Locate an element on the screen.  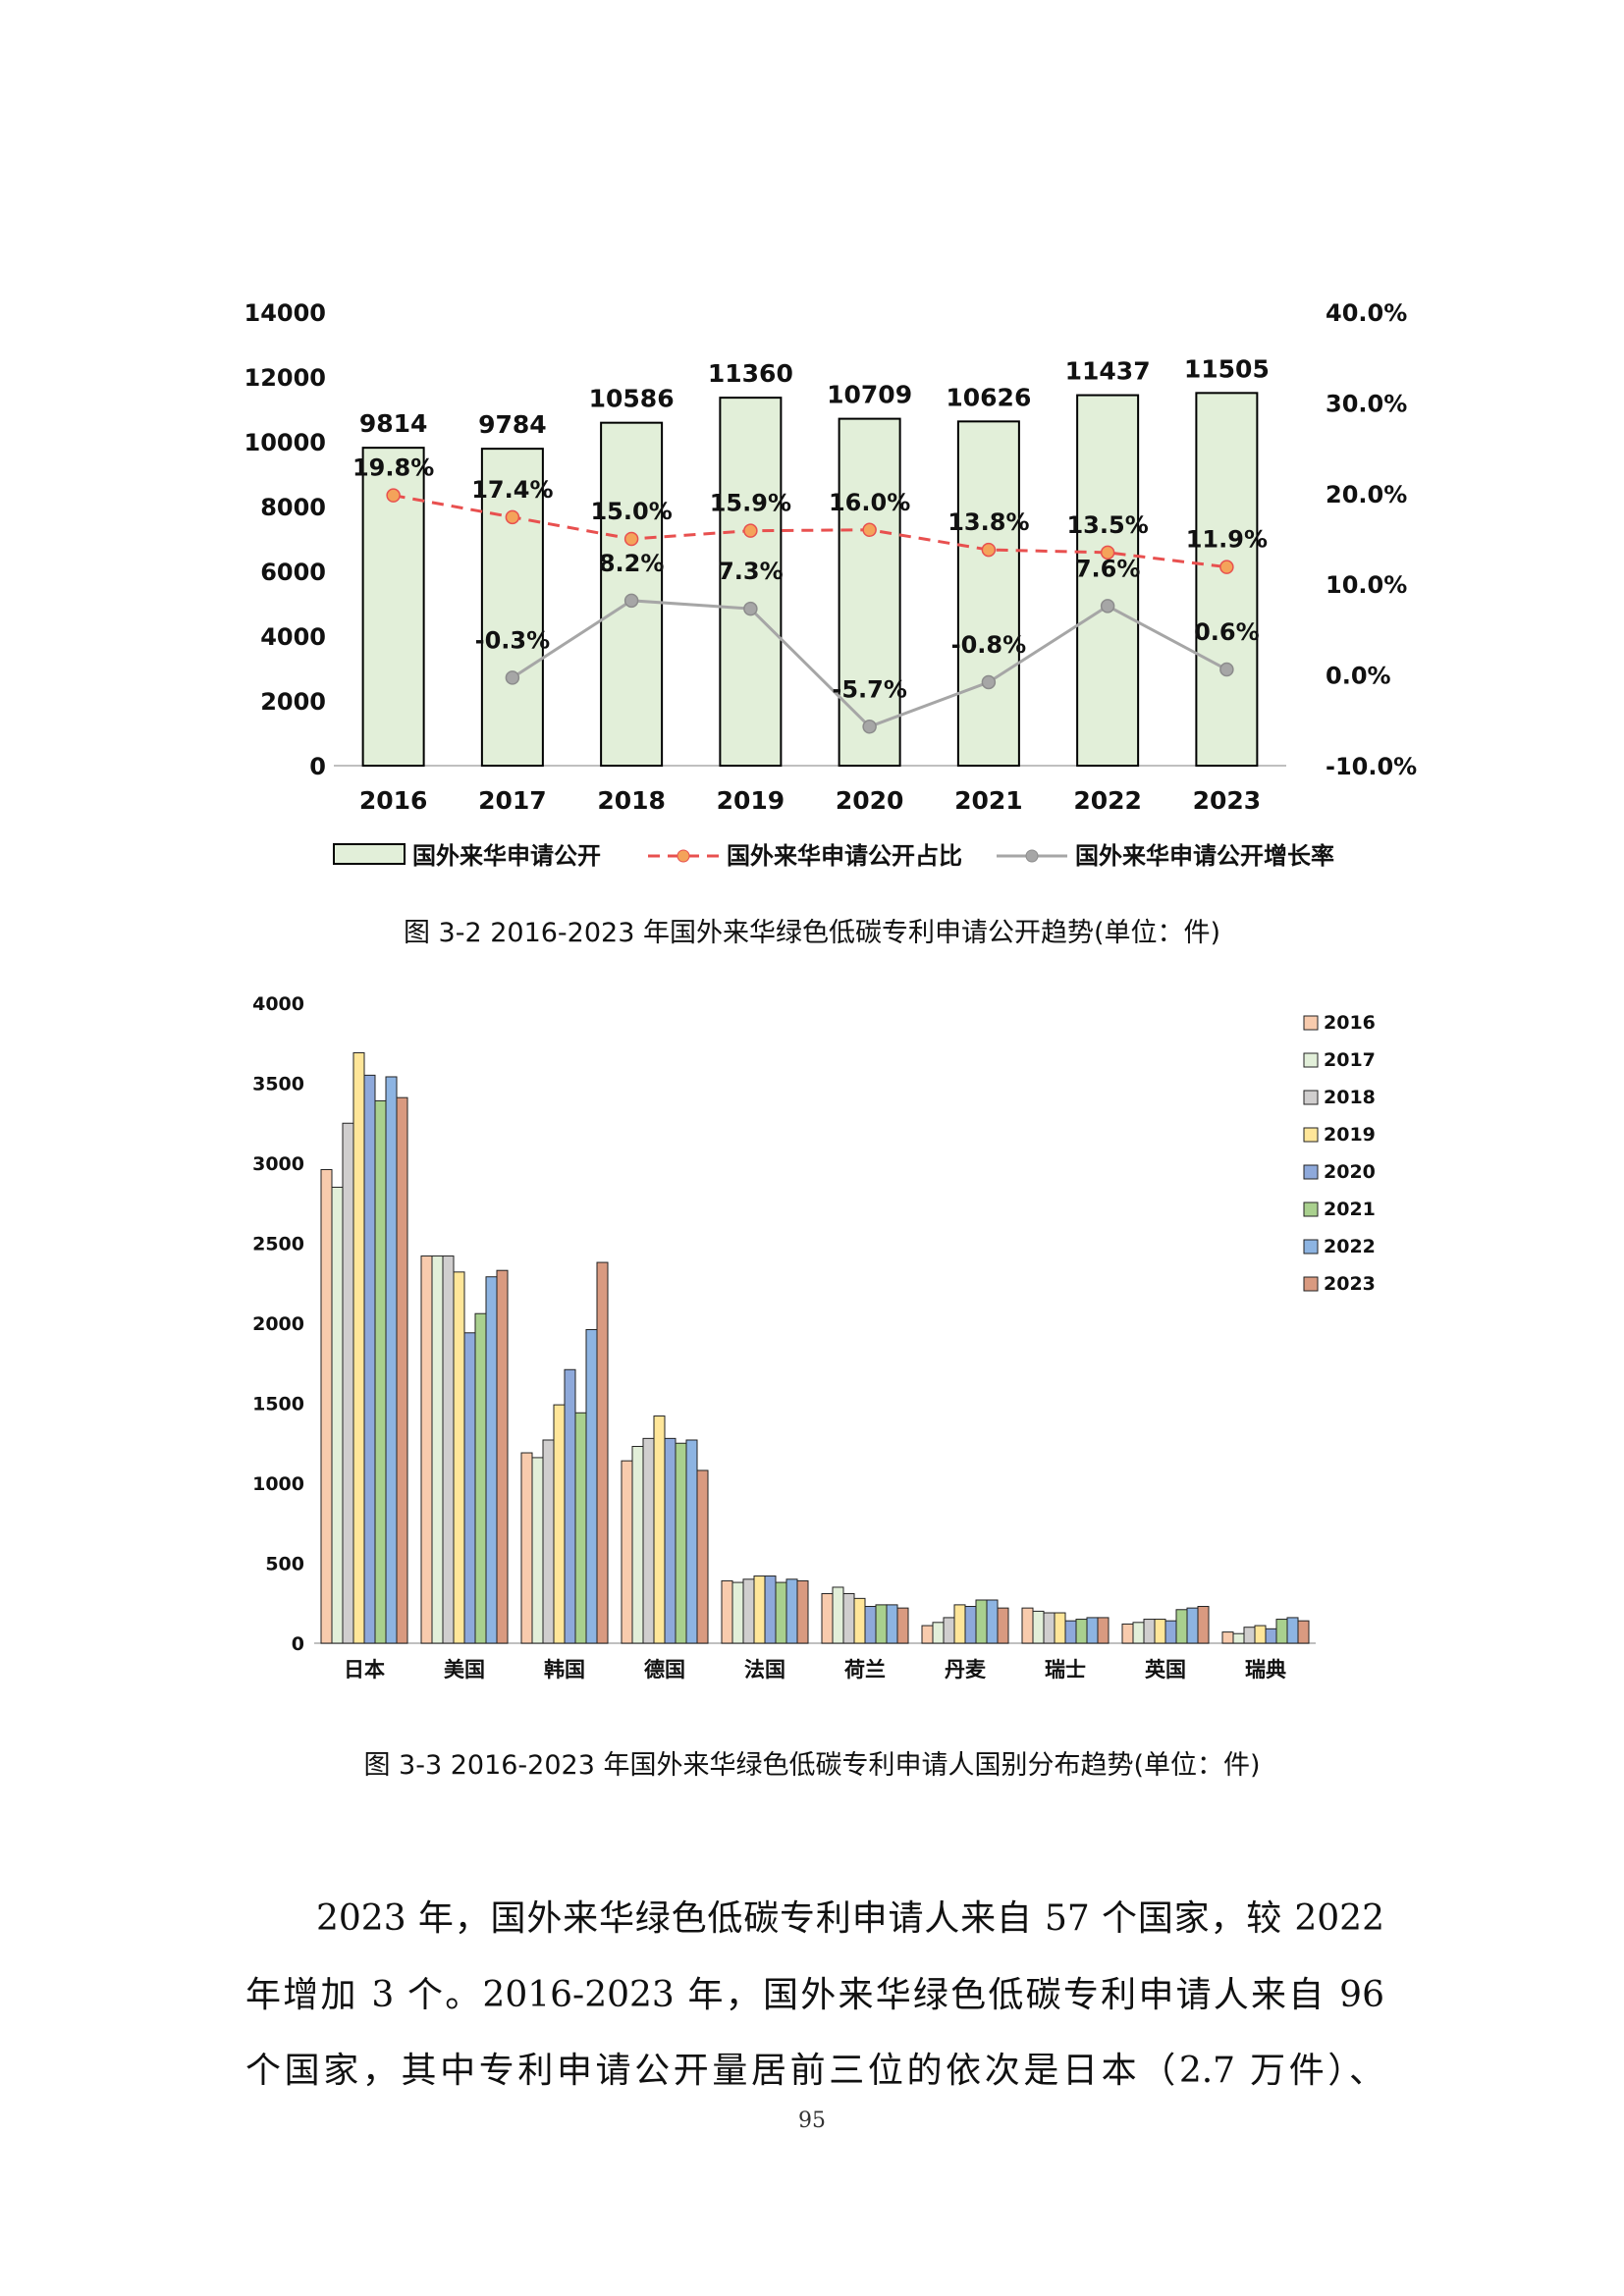
share-data-label: 15.9% is located at coordinates (750, 503).